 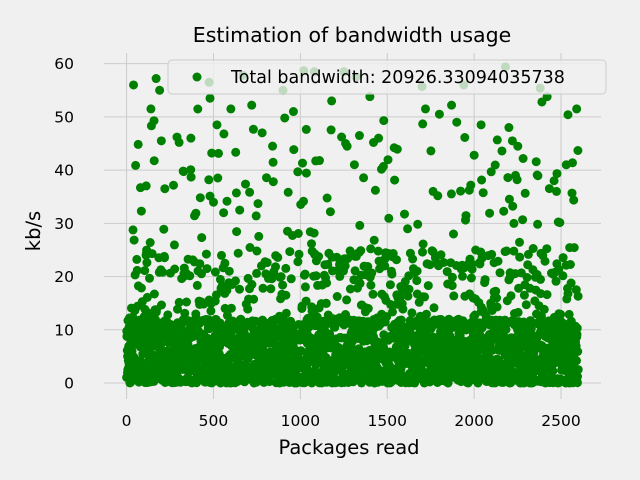 I want to click on y-tick-label: 20, so click(x=64, y=277).